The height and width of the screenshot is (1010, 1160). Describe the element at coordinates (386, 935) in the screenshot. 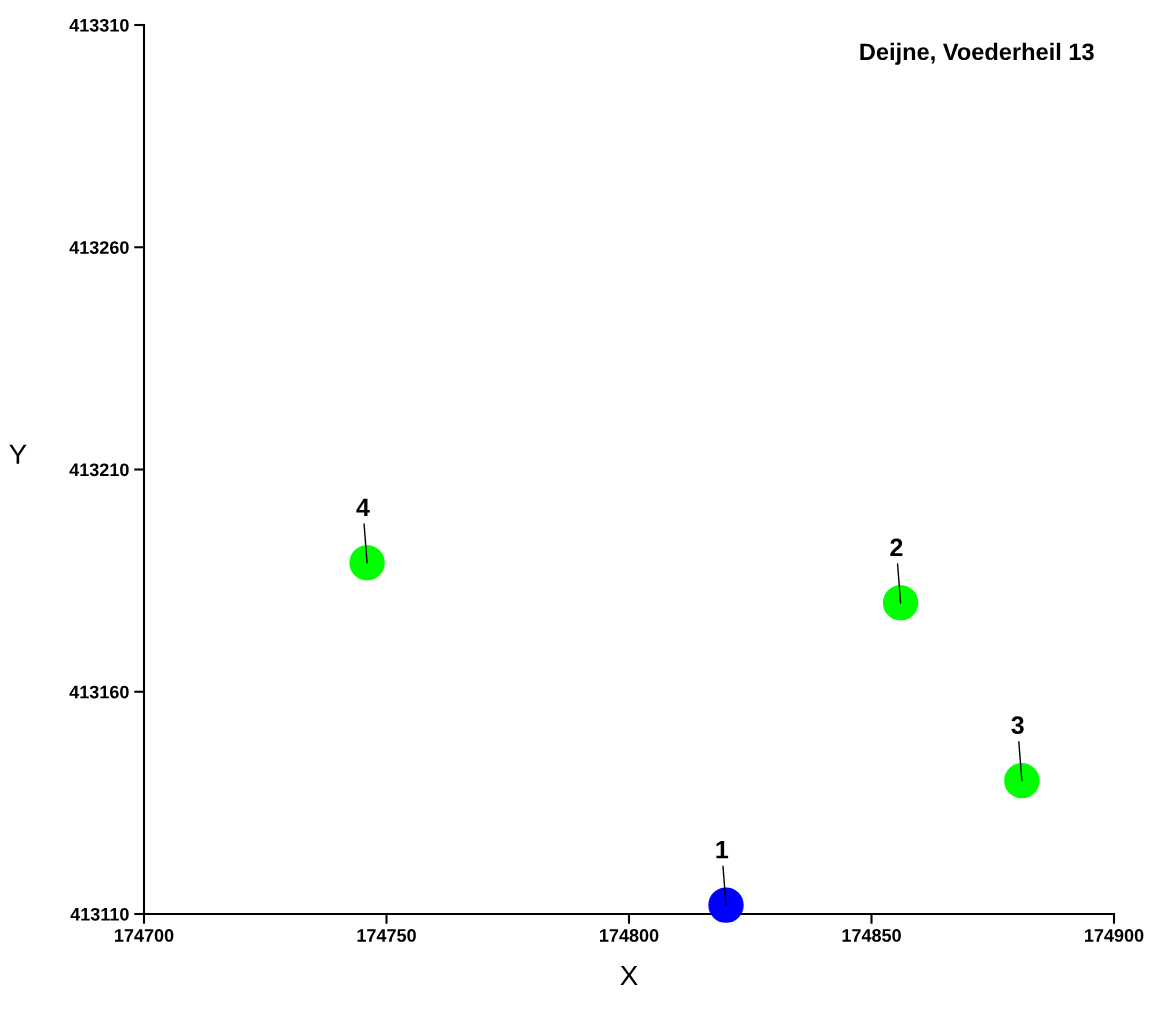

I see `x-tick-label: 174750` at that location.